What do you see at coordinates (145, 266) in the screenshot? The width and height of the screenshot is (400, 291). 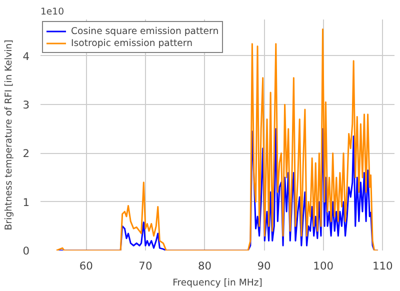 I see `x-tick-label: 70` at bounding box center [145, 266].